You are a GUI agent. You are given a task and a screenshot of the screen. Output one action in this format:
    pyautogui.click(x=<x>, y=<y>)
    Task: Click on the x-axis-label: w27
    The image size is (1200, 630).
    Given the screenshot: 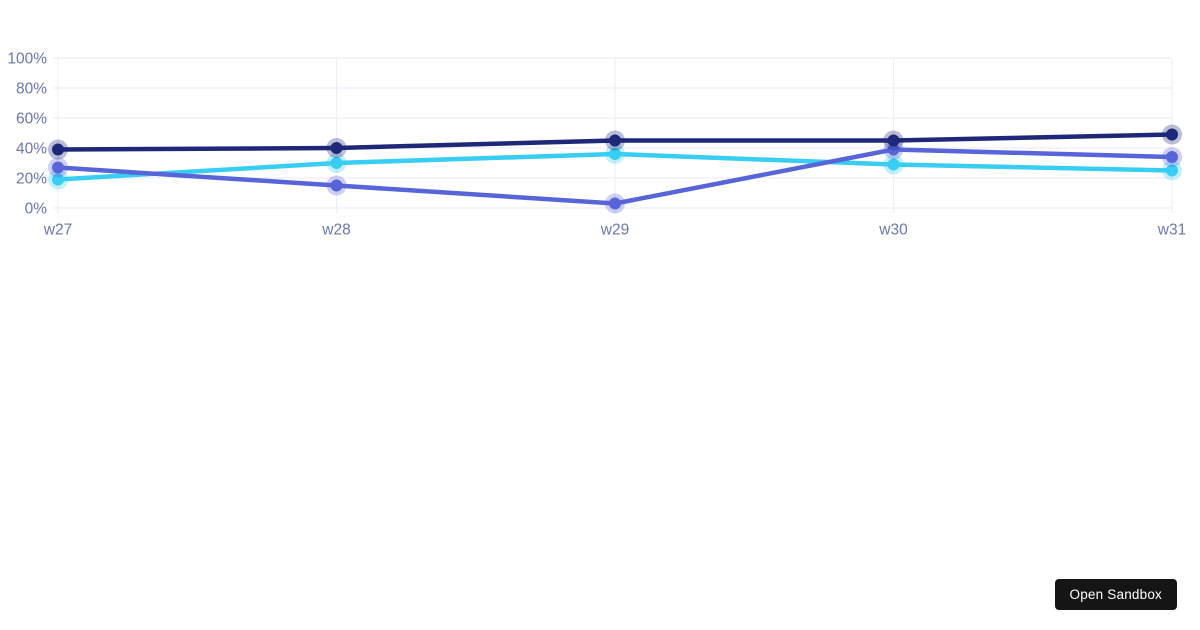 What is the action you would take?
    pyautogui.click(x=57, y=230)
    